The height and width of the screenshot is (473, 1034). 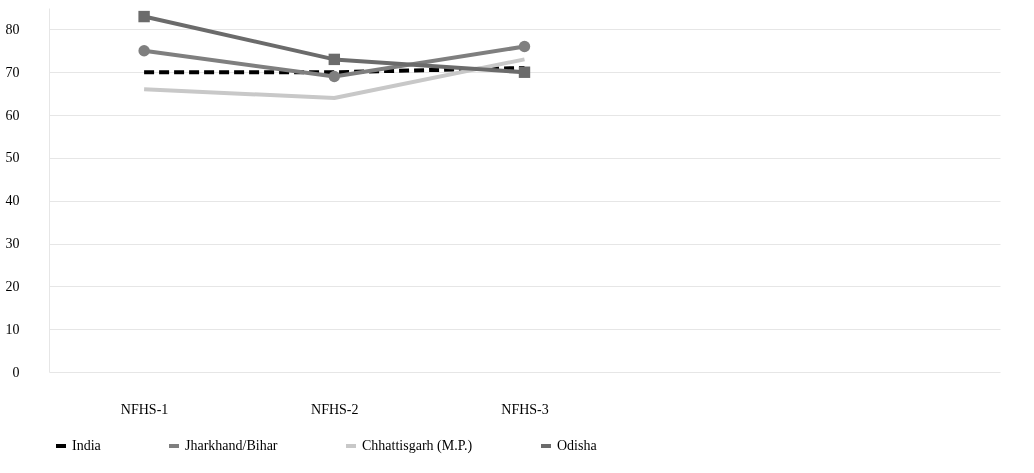 What do you see at coordinates (12, 244) in the screenshot?
I see `y-tick-label: 30` at bounding box center [12, 244].